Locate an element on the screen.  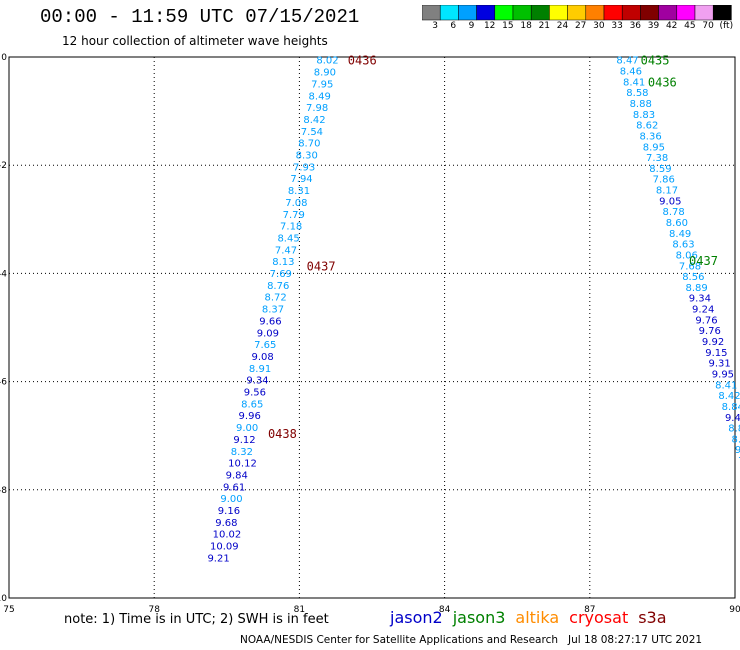
color-scale-label: 36 is located at coordinates (635, 26).